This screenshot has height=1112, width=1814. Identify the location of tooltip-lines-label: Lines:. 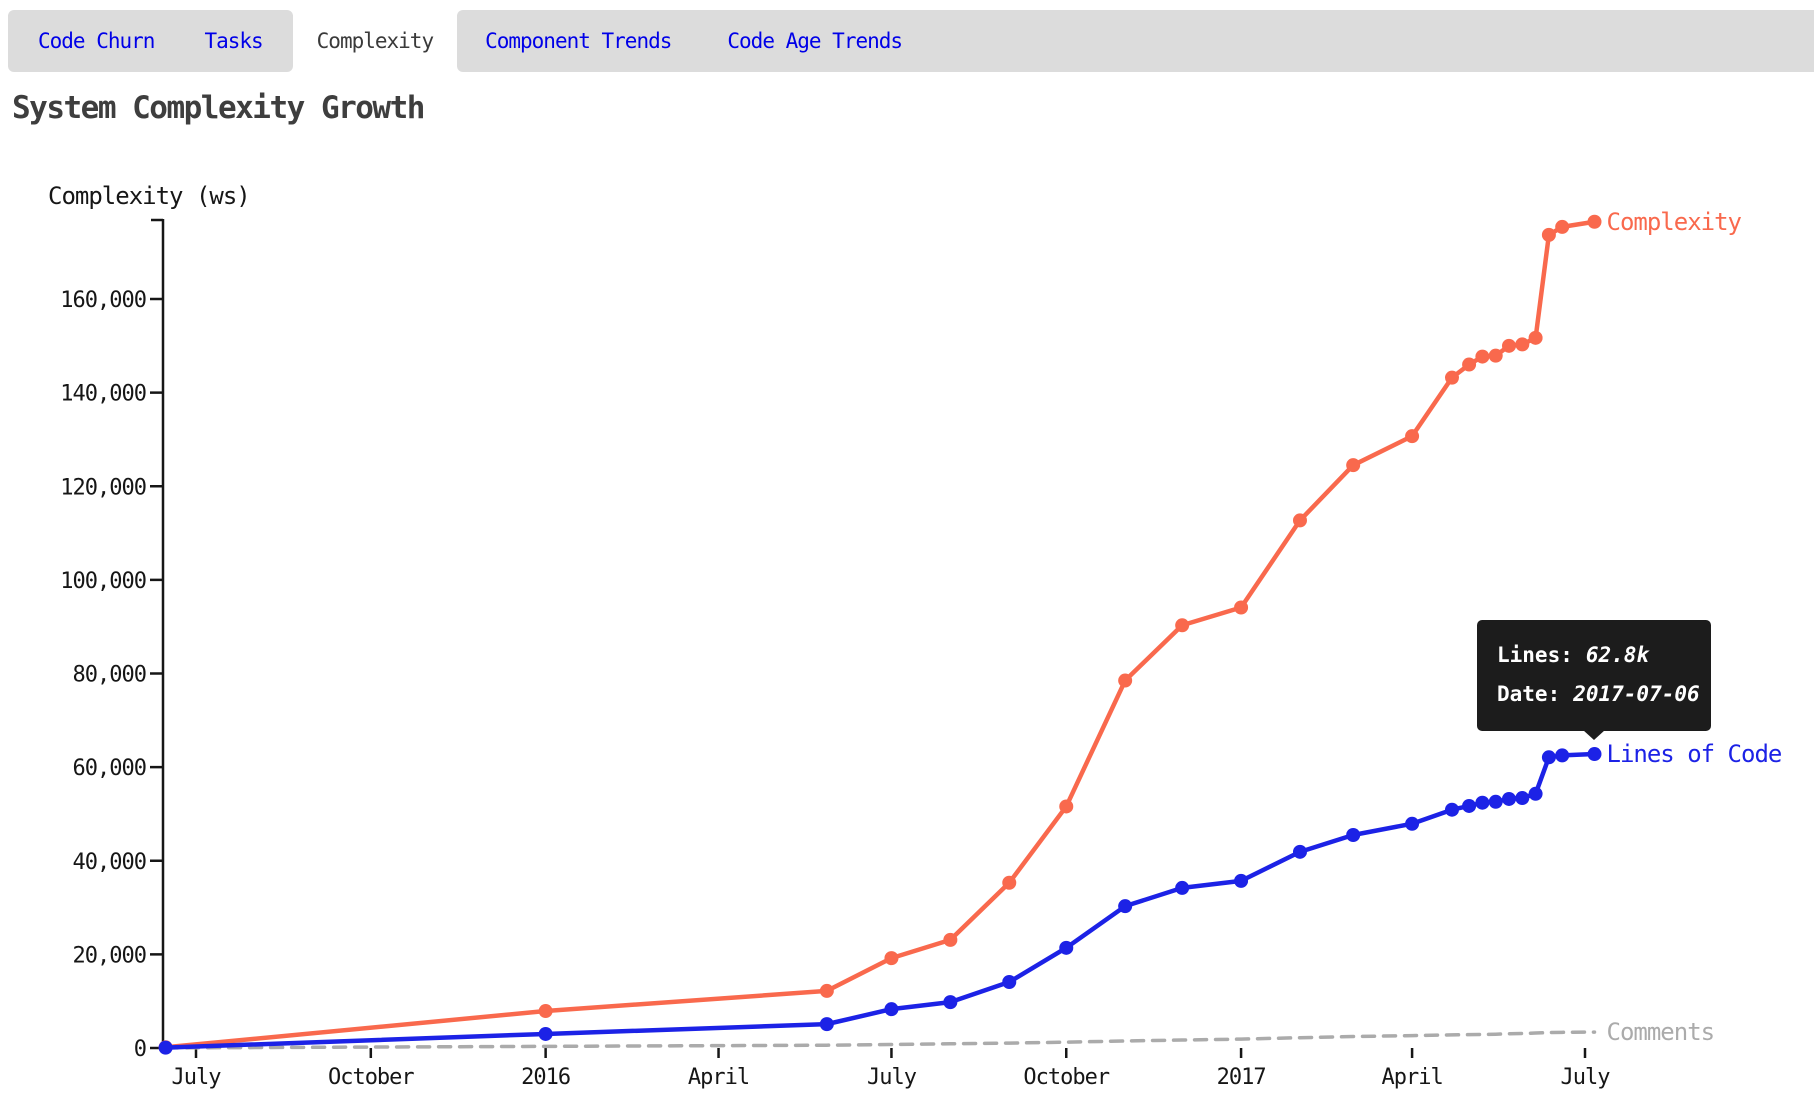
(1535, 655).